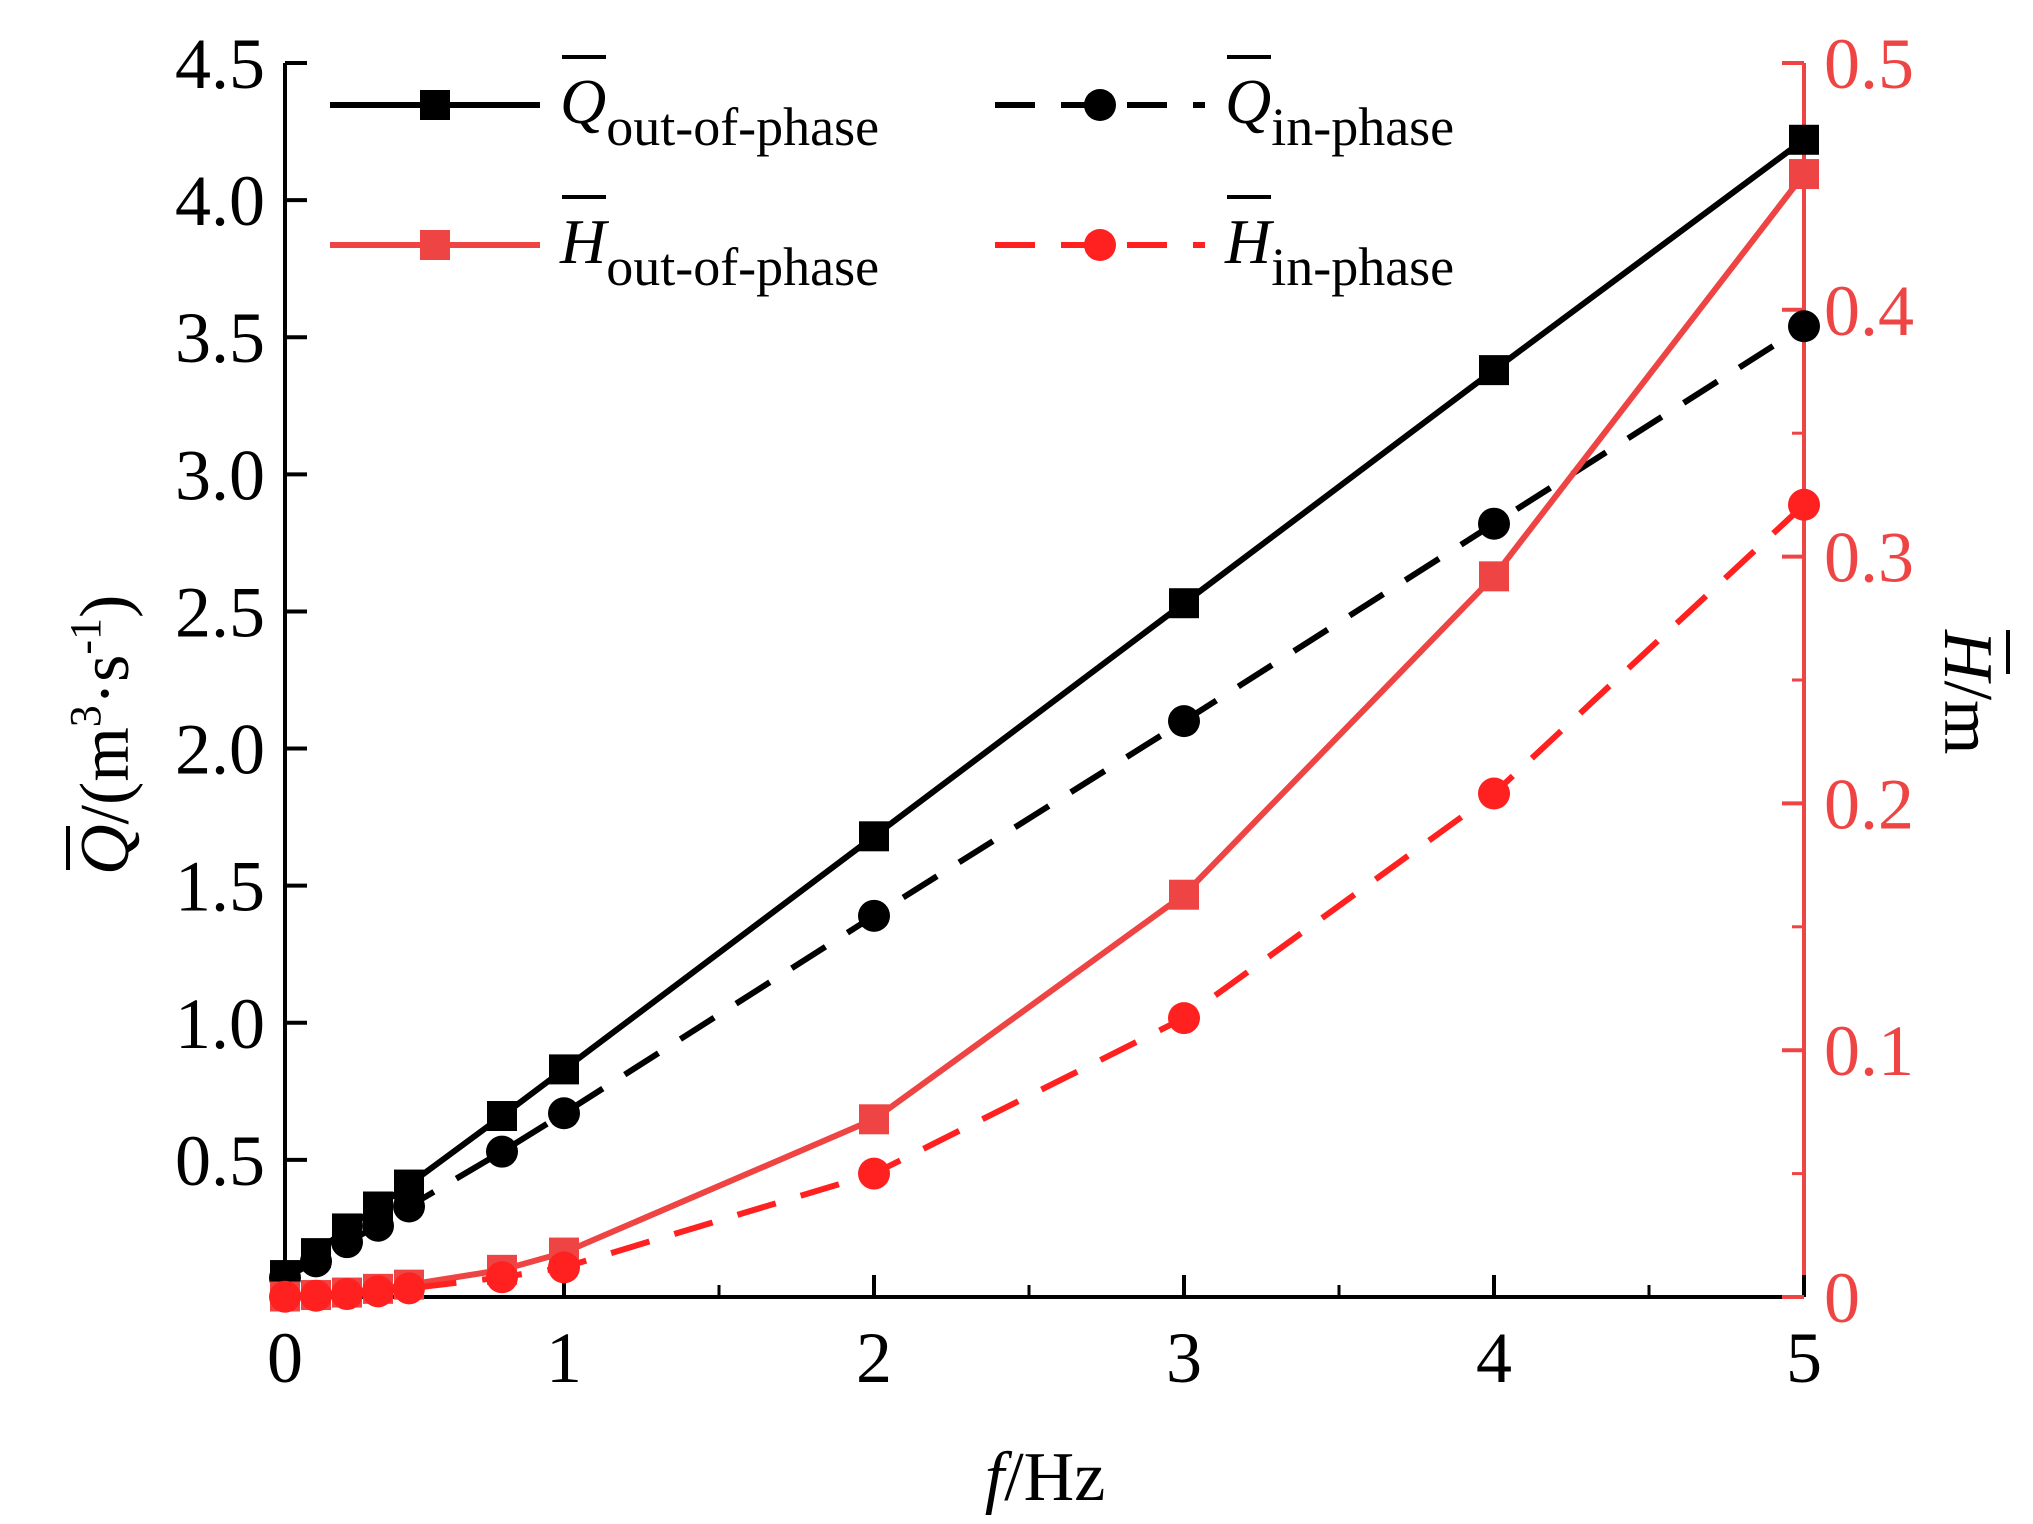 Image resolution: width=2033 pixels, height=1524 pixels. What do you see at coordinates (1804, 1358) in the screenshot?
I see `x-tick-label: 5` at bounding box center [1804, 1358].